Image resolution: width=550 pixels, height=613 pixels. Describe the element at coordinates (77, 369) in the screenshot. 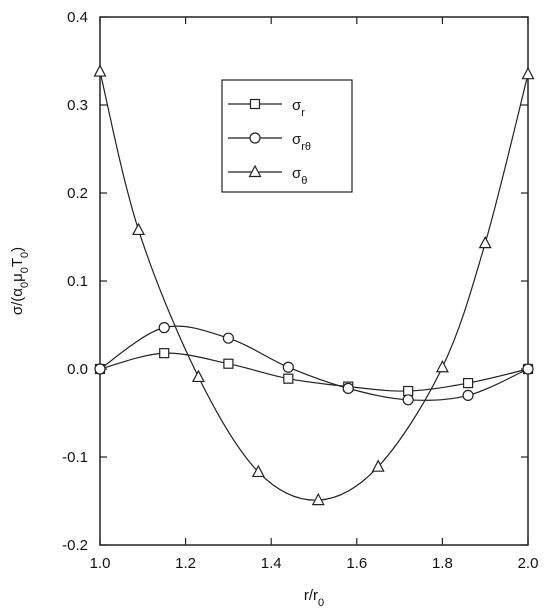

I see `y-tick-label: 0.0` at that location.